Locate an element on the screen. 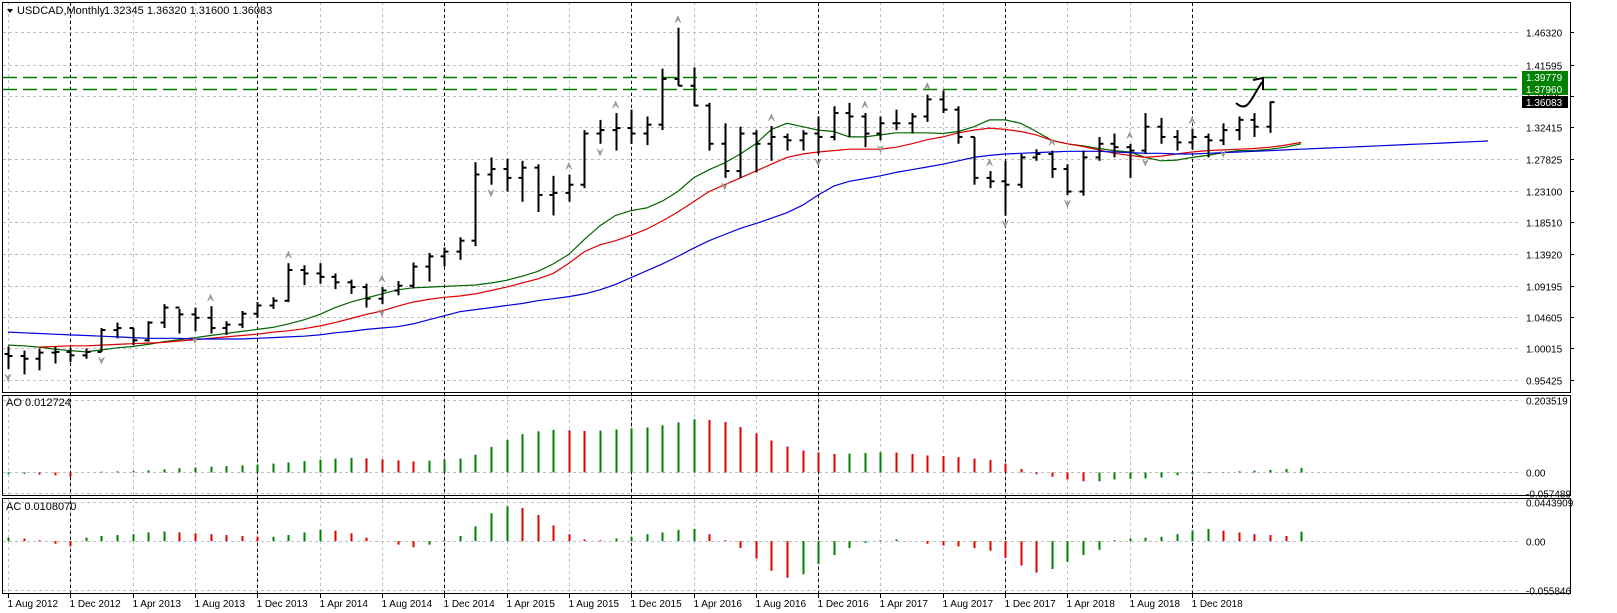  time-label: 1 Aug 2013 is located at coordinates (220, 604).